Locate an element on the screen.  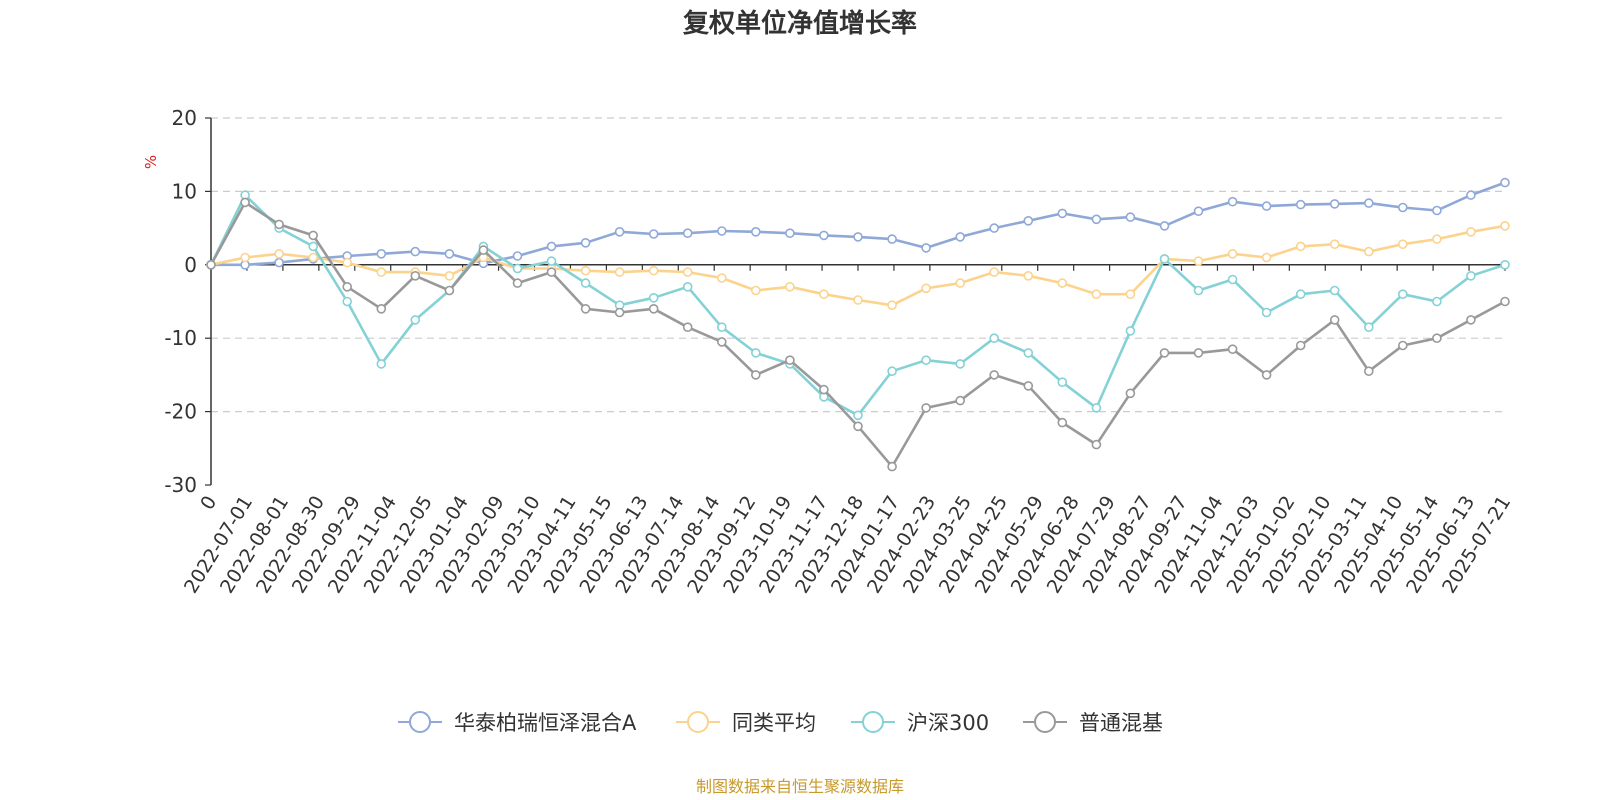
y-axis-unit: % is located at coordinates (151, 162).